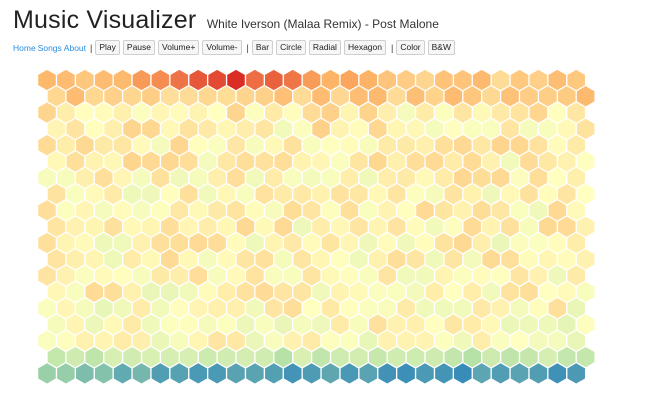 This screenshot has width=650, height=400. I want to click on nav-songs-link: Songs, so click(49, 47).